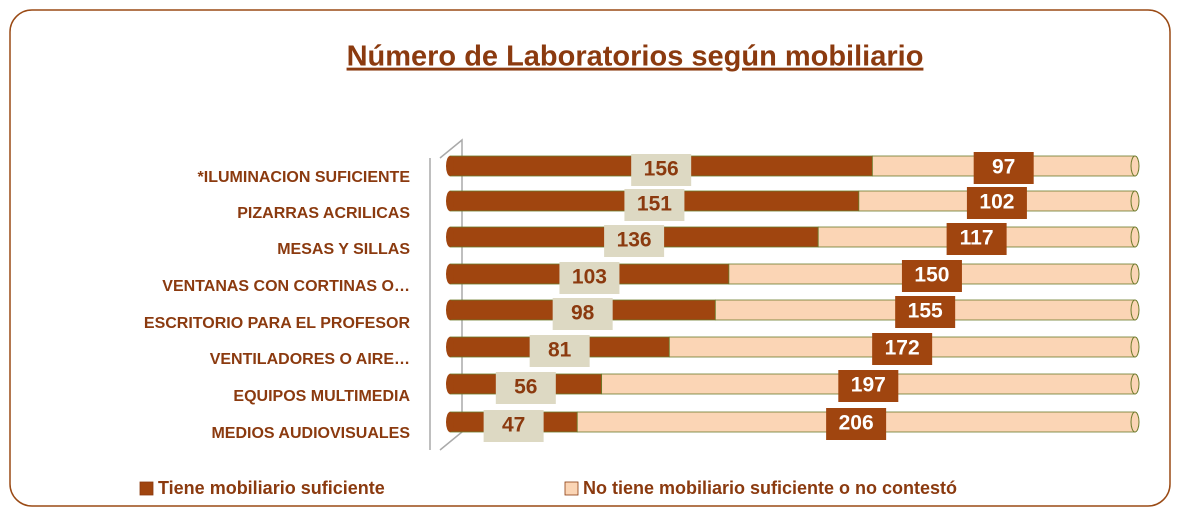  I want to click on data-label: 98, so click(583, 313).